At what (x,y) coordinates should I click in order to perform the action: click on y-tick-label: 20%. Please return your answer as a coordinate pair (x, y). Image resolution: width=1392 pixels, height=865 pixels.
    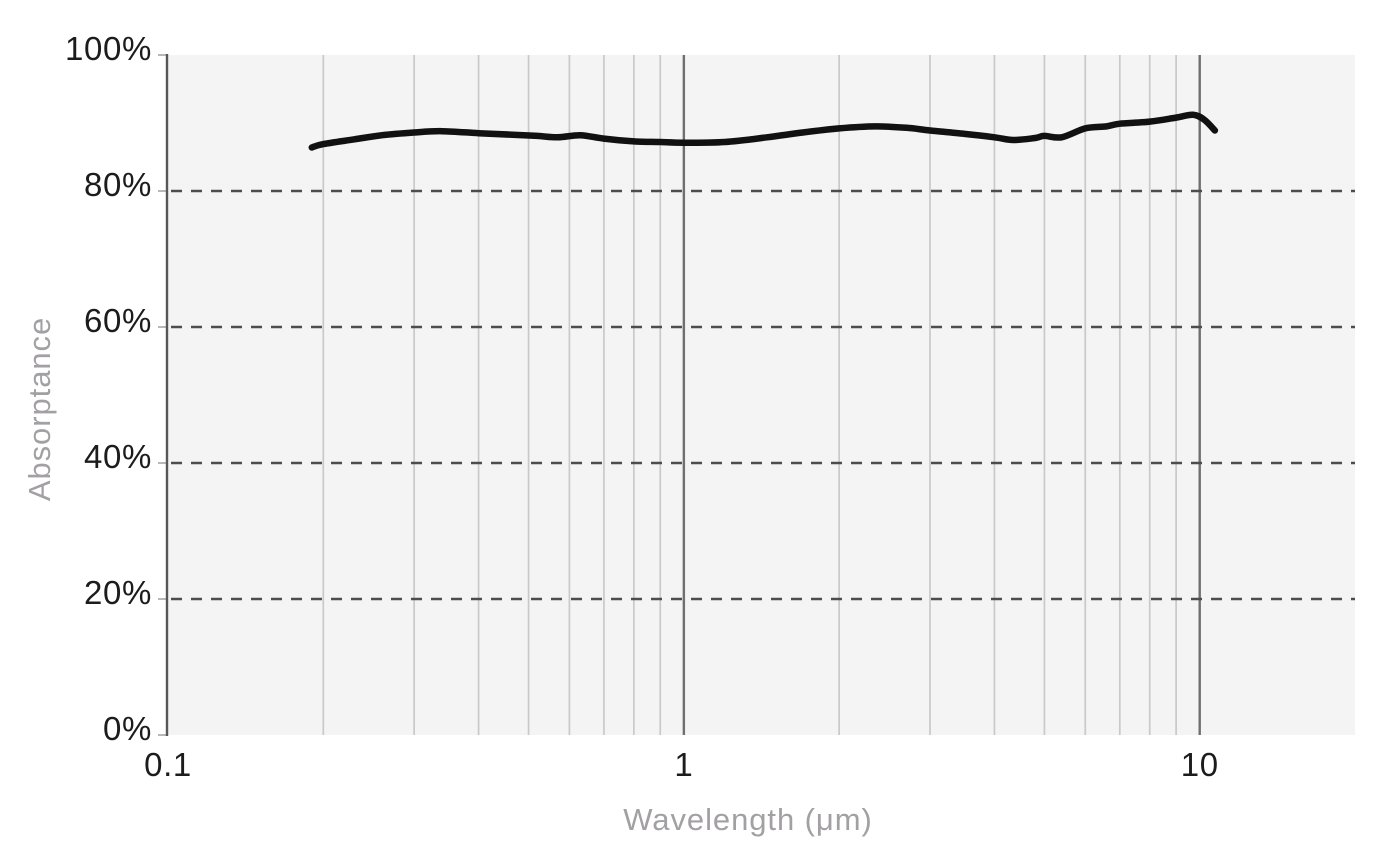
    Looking at the image, I should click on (117, 592).